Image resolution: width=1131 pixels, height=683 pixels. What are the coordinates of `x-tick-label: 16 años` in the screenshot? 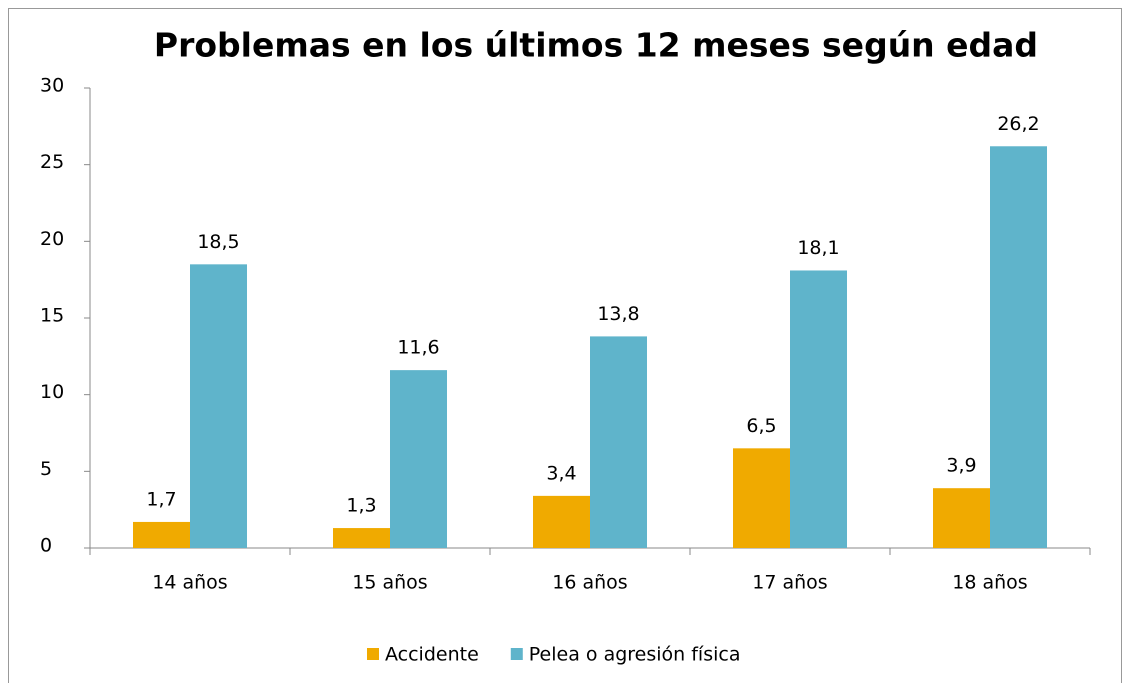 It's located at (589, 583).